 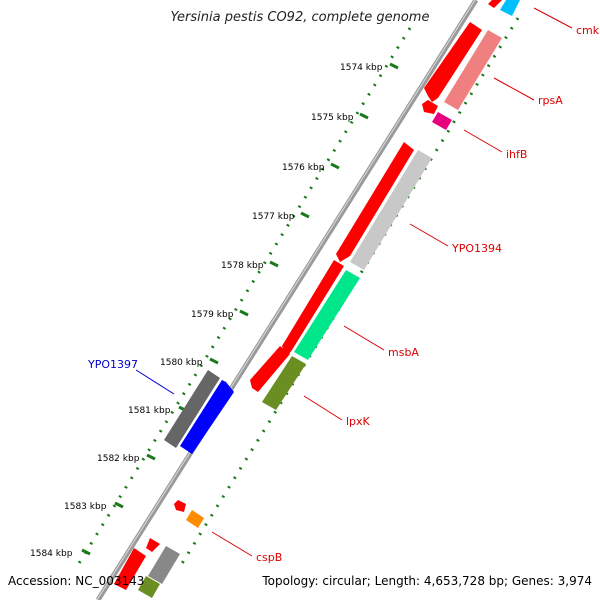 I want to click on gene-label-YPO1394: YPO1394, so click(x=476, y=248).